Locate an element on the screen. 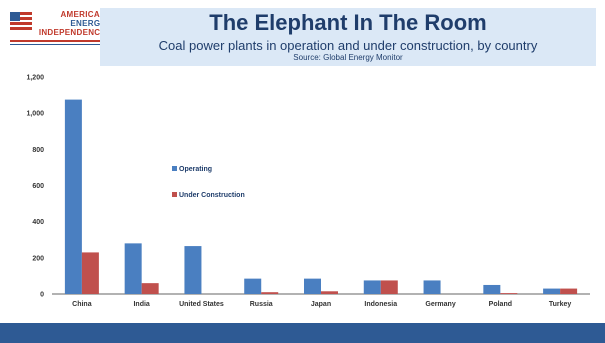 This screenshot has width=605, height=343. logo-rule-secondary is located at coordinates (58, 44).